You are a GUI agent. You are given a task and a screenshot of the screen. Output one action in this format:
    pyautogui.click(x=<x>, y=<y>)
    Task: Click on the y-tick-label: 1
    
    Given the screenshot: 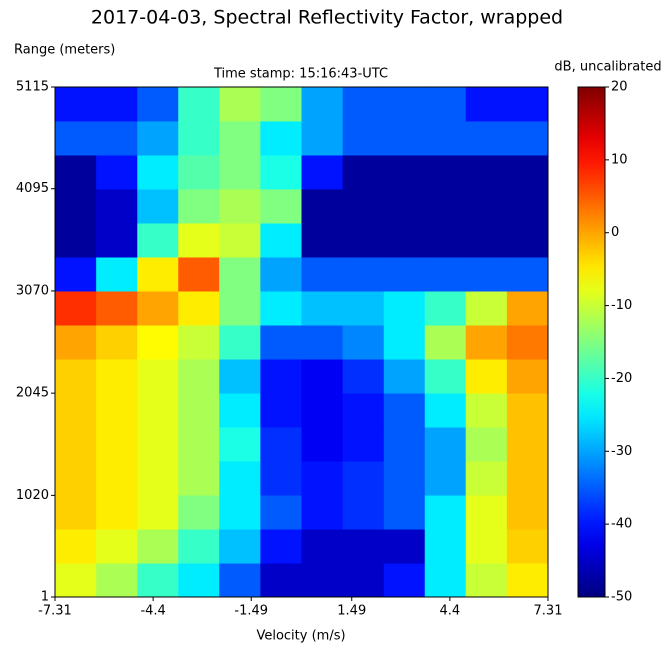 What is the action you would take?
    pyautogui.click(x=45, y=597)
    